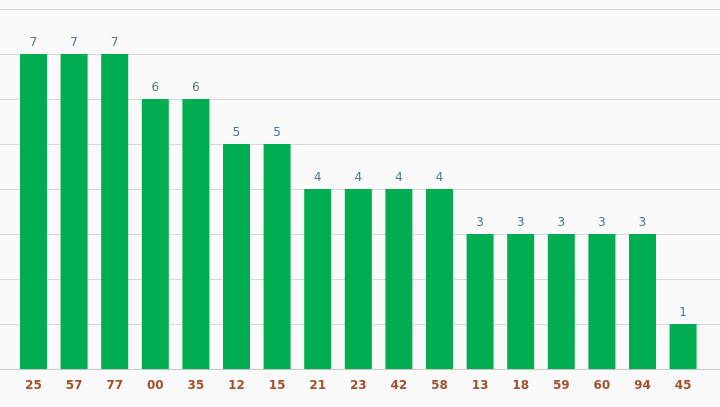 This screenshot has height=407, width=720. What do you see at coordinates (115, 42) in the screenshot?
I see `value-label-77: 7` at bounding box center [115, 42].